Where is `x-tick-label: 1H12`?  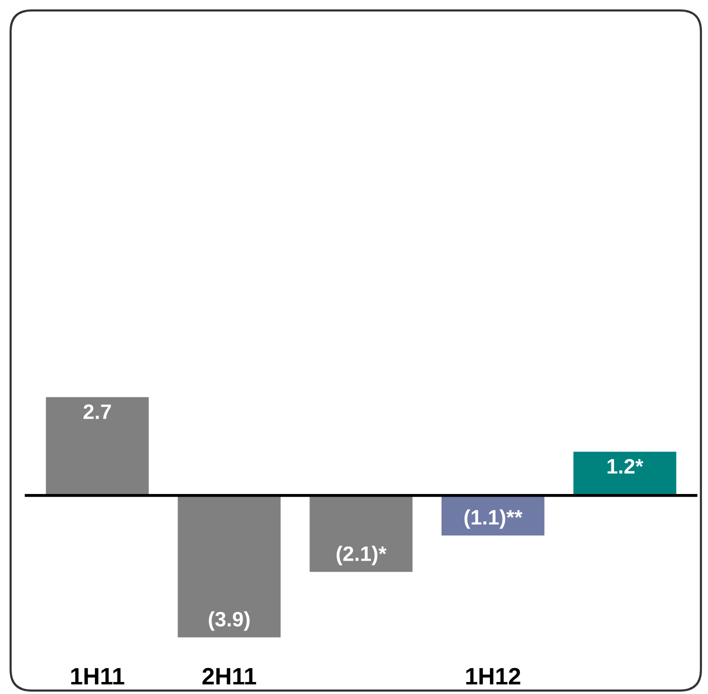 x-tick-label: 1H12 is located at coordinates (493, 676).